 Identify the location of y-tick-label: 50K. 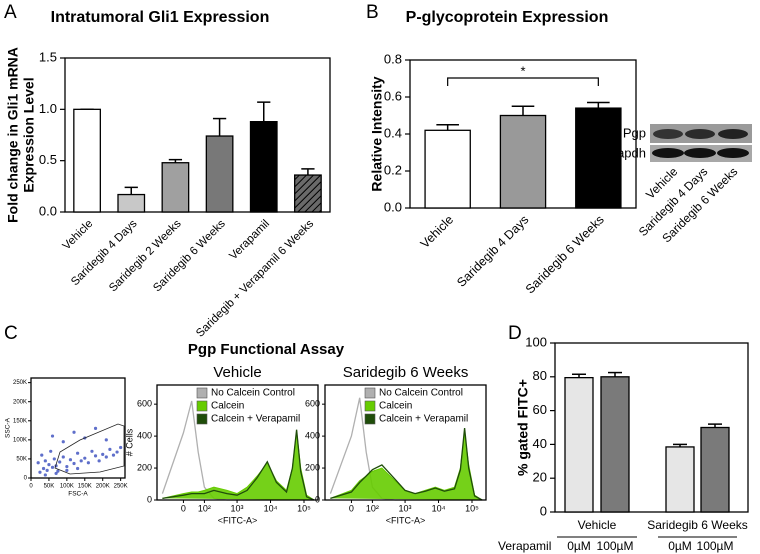
(21, 460).